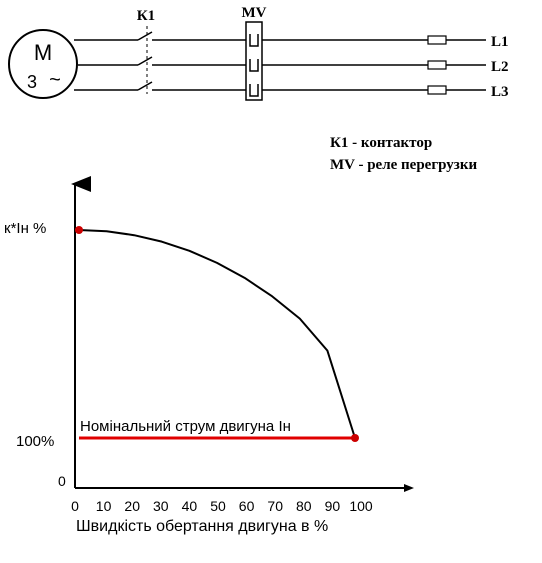  Describe the element at coordinates (403, 165) in the screenshot. I see `legend-relay: MV - реле перегрузки` at that location.